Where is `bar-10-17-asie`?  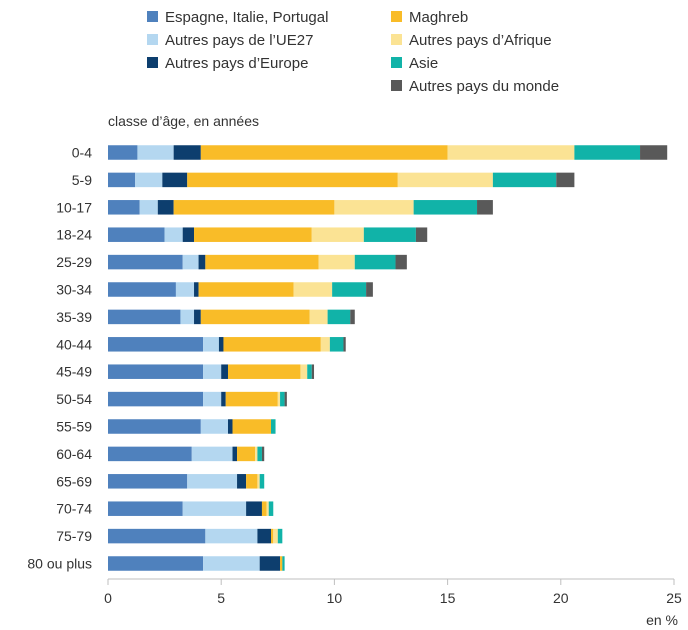
bar-10-17-asie is located at coordinates (445, 207).